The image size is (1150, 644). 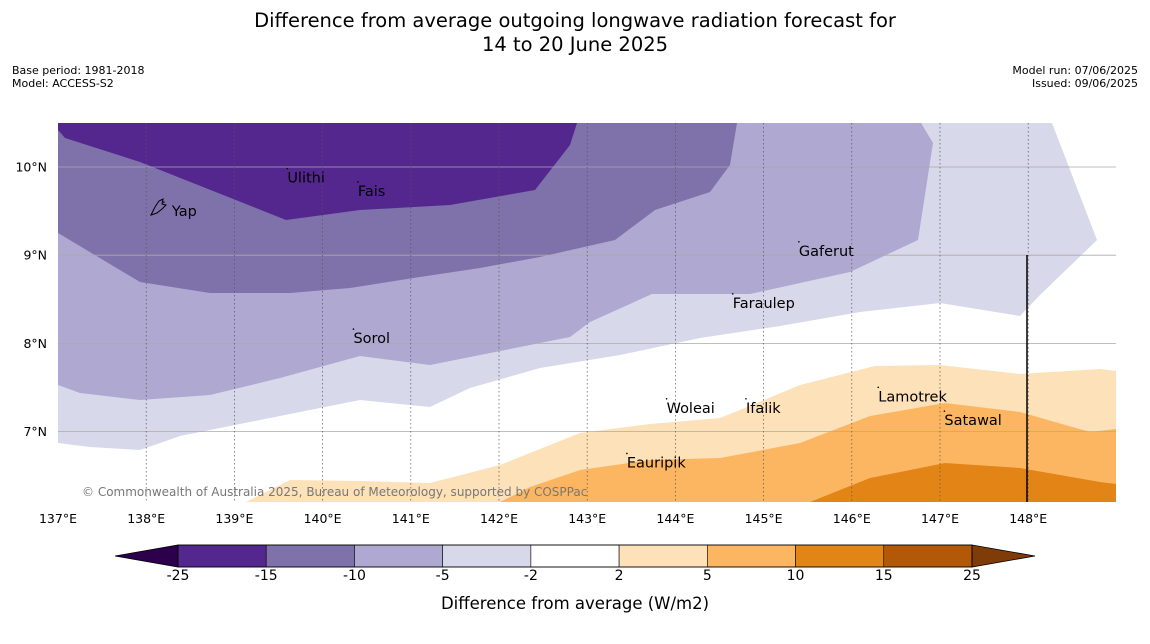 I want to click on model-run-text: Model run: 07/06/2025, so click(x=1075, y=70).